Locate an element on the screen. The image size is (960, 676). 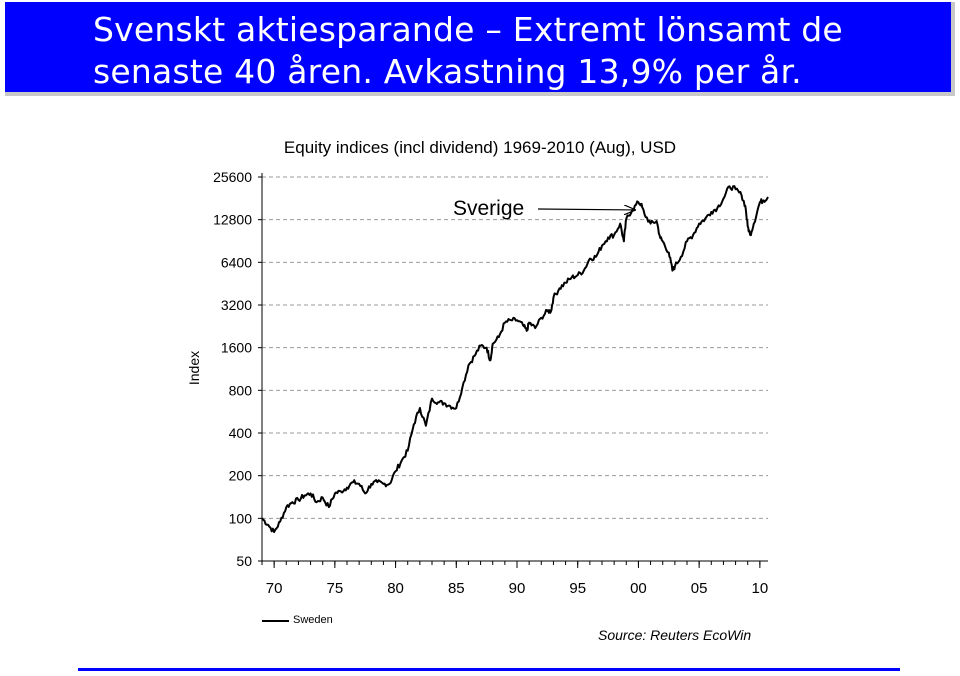
legend-swatch-sweden is located at coordinates (275, 621).